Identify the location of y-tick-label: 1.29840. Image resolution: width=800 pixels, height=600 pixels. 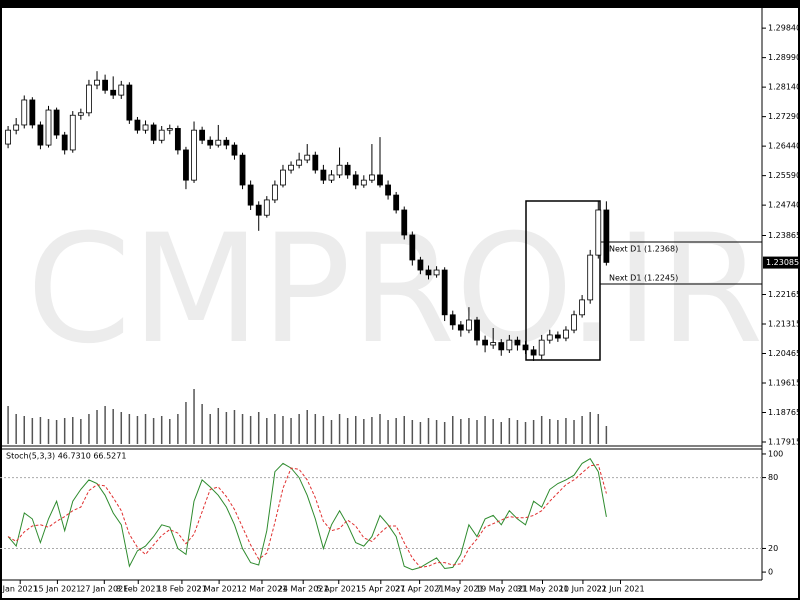
(784, 28).